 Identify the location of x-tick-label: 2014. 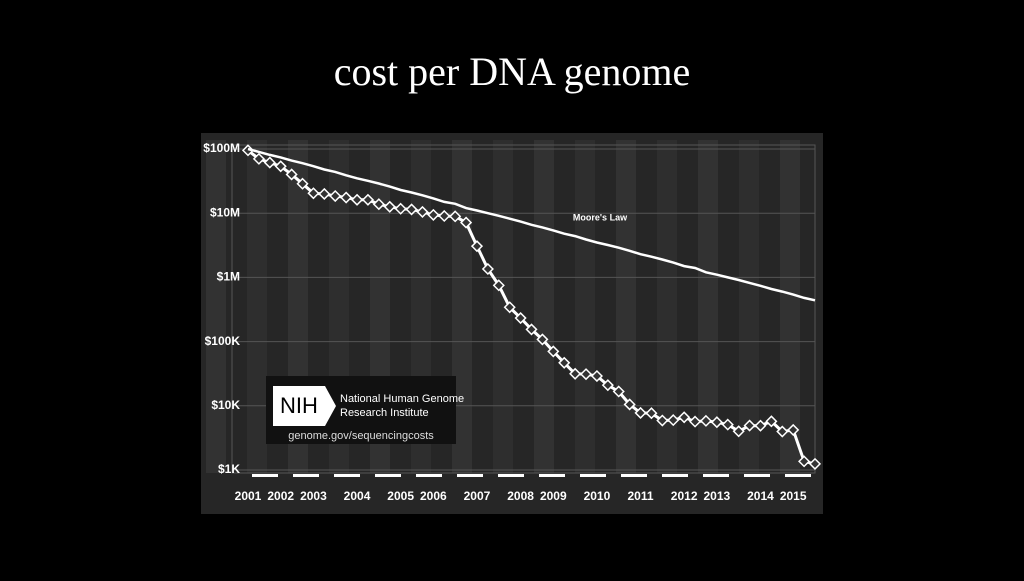
(760, 496).